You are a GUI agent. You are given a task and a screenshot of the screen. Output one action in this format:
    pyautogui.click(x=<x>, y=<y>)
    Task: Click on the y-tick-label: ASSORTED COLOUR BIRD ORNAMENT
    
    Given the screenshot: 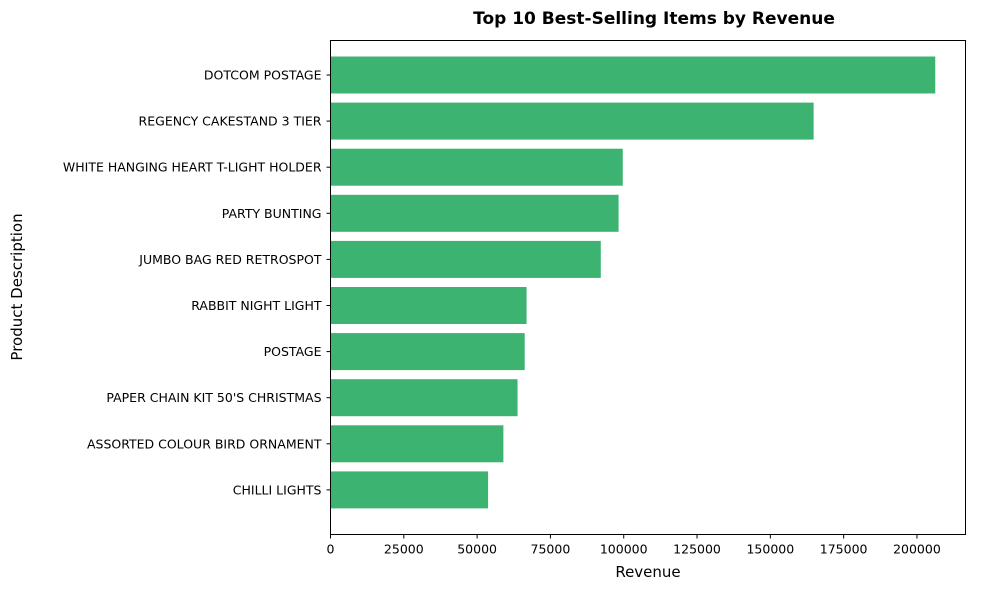 What is the action you would take?
    pyautogui.click(x=204, y=443)
    